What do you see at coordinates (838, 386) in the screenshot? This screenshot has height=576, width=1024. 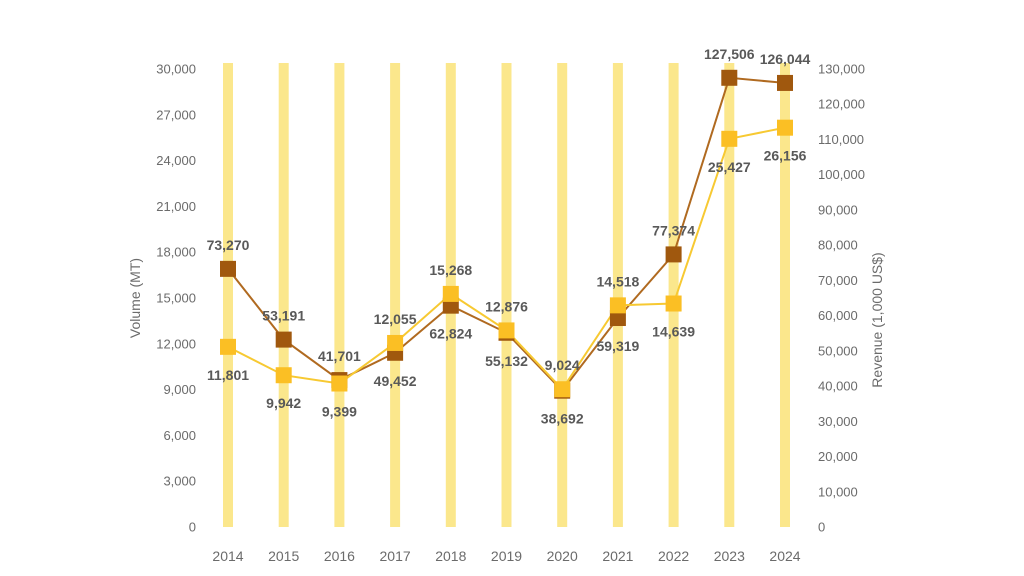 I see `right-tick-label: 40,000` at bounding box center [838, 386].